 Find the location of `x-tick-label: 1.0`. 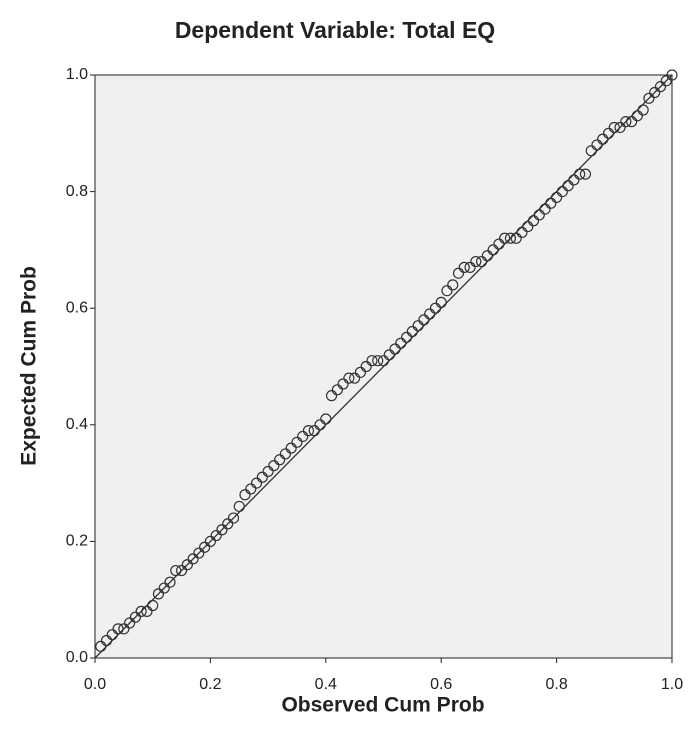

x-tick-label: 1.0 is located at coordinates (672, 684).